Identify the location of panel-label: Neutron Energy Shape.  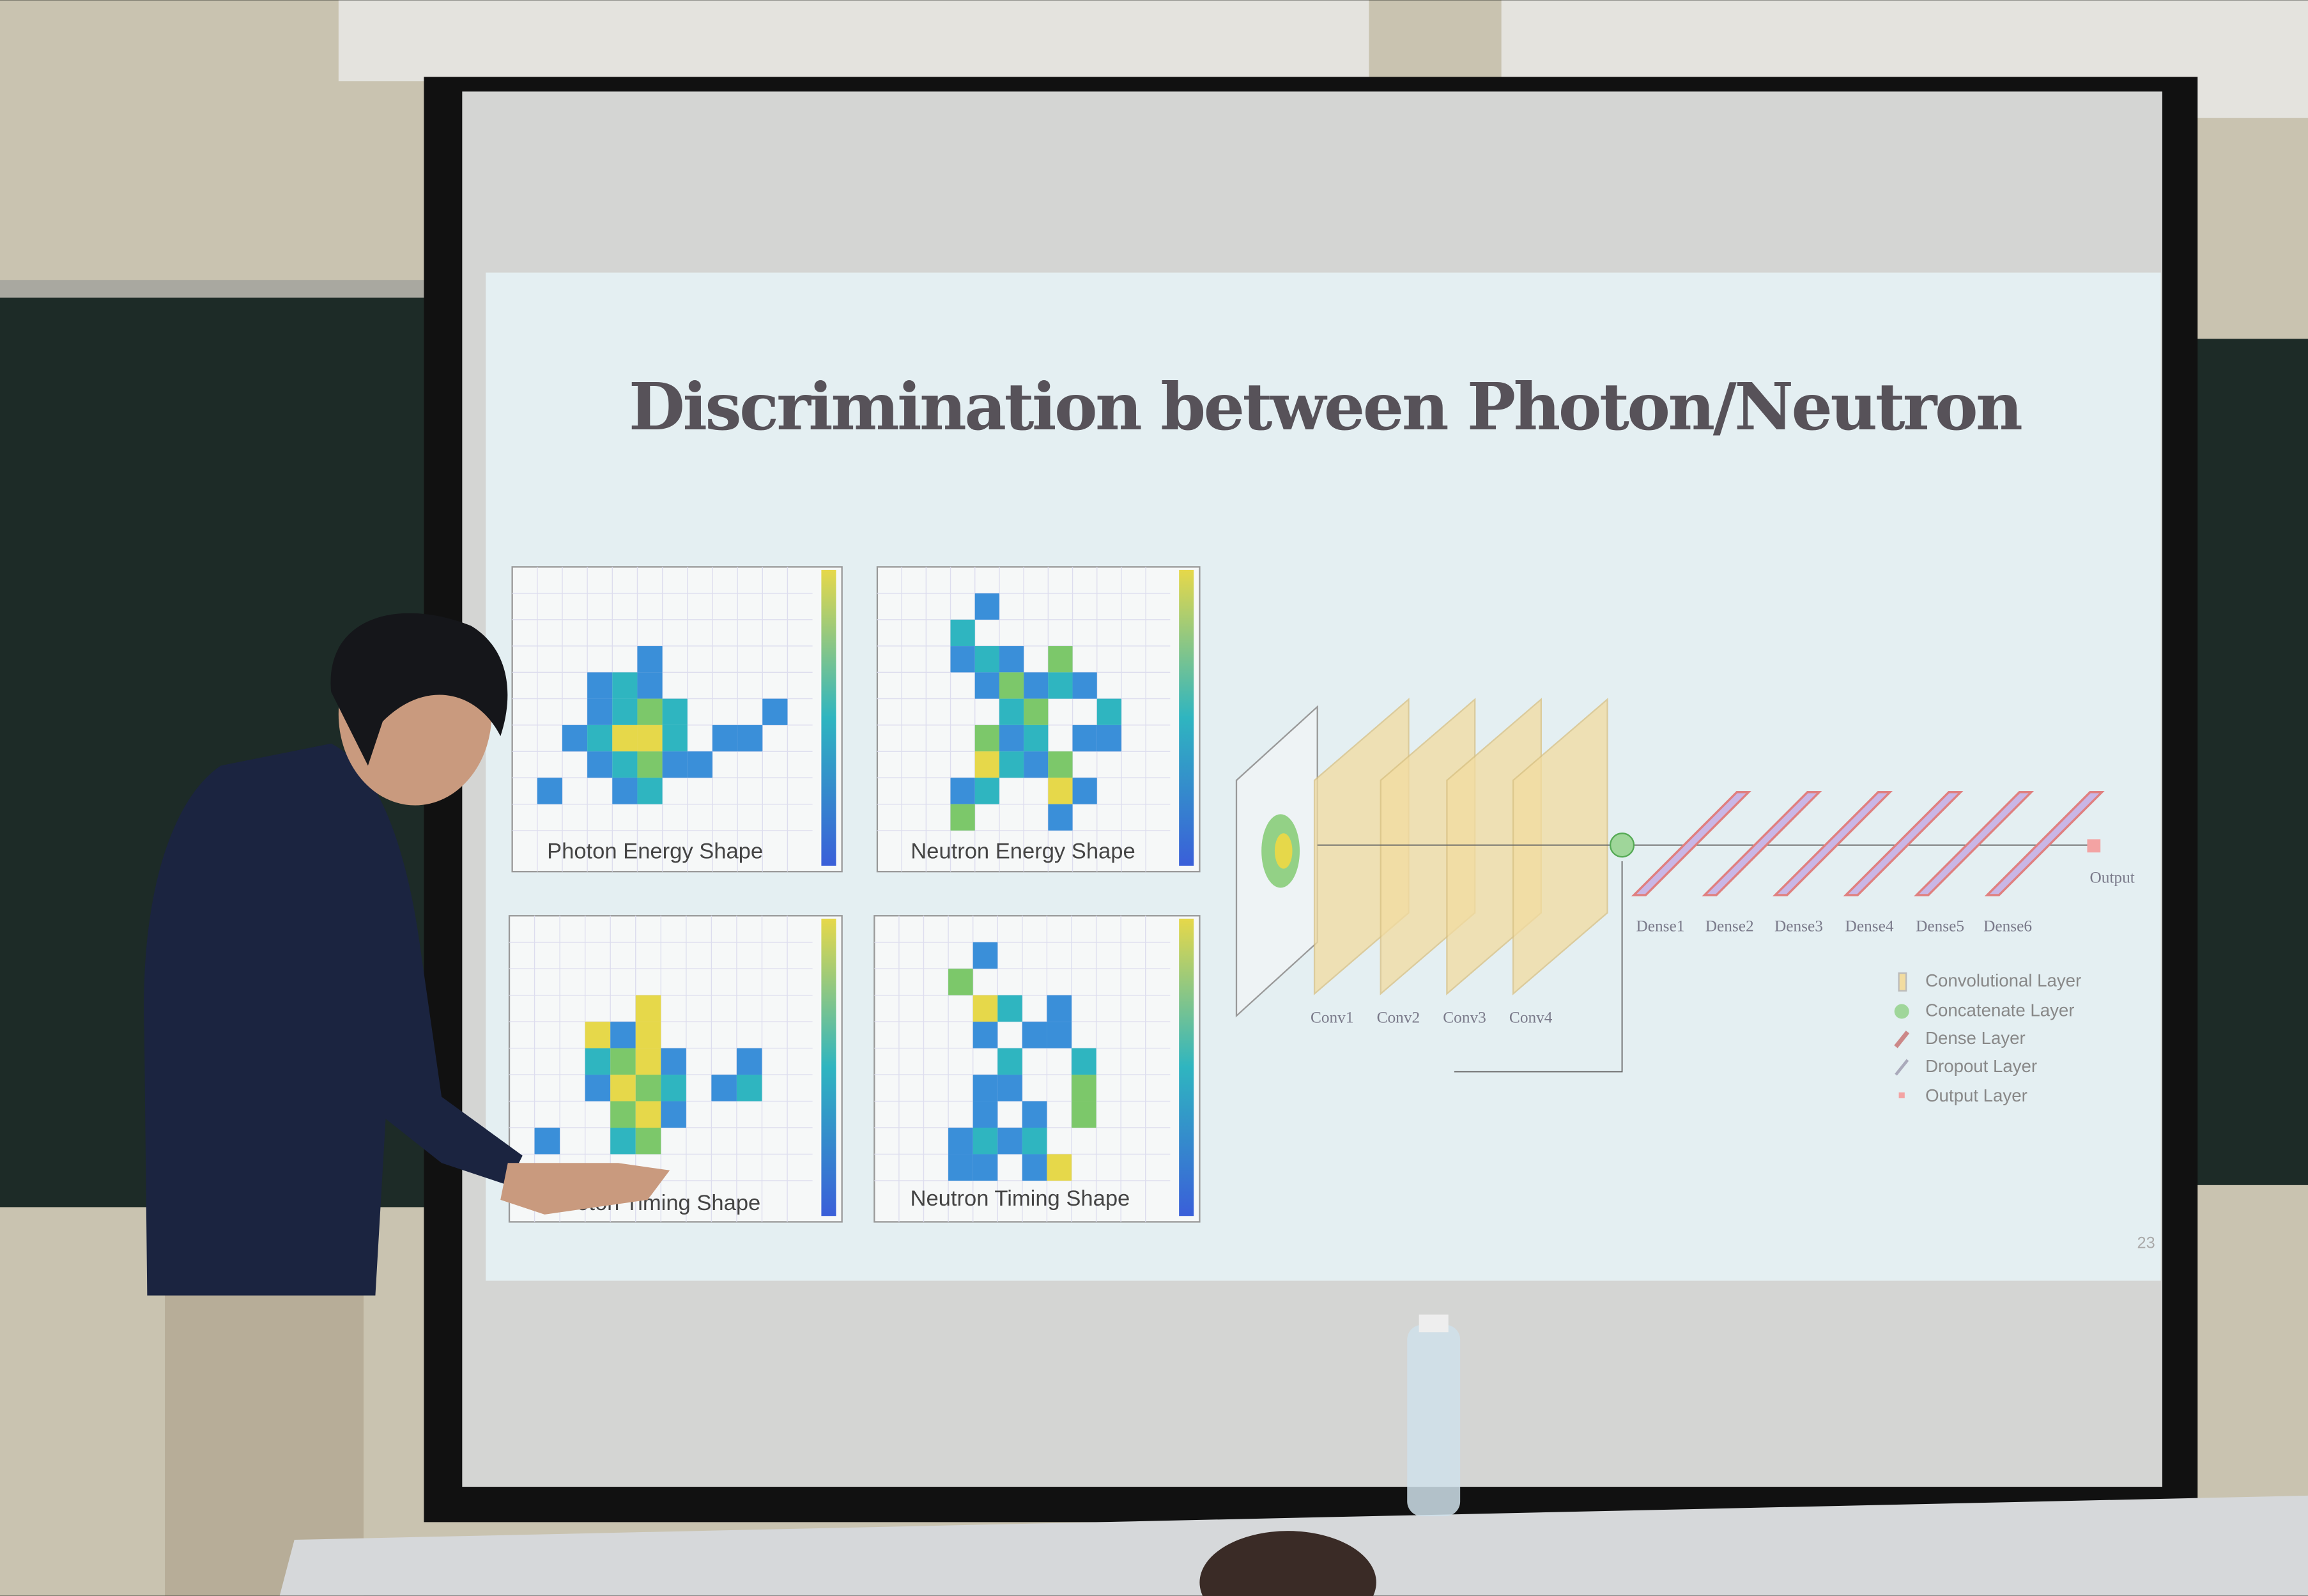
(1023, 851).